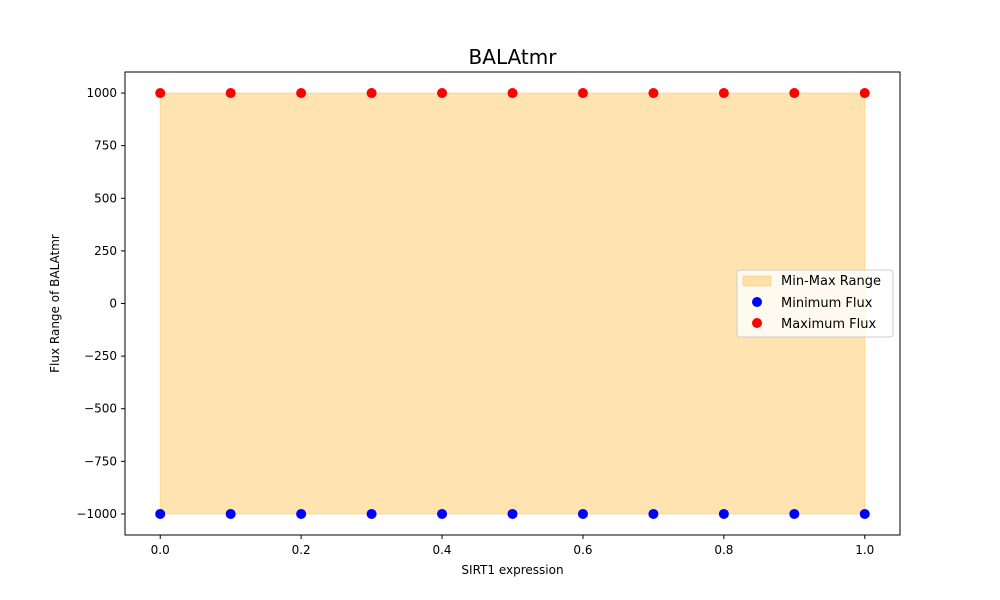 This screenshot has width=1000, height=600. I want to click on x-tick-label: 0.0, so click(160, 550).